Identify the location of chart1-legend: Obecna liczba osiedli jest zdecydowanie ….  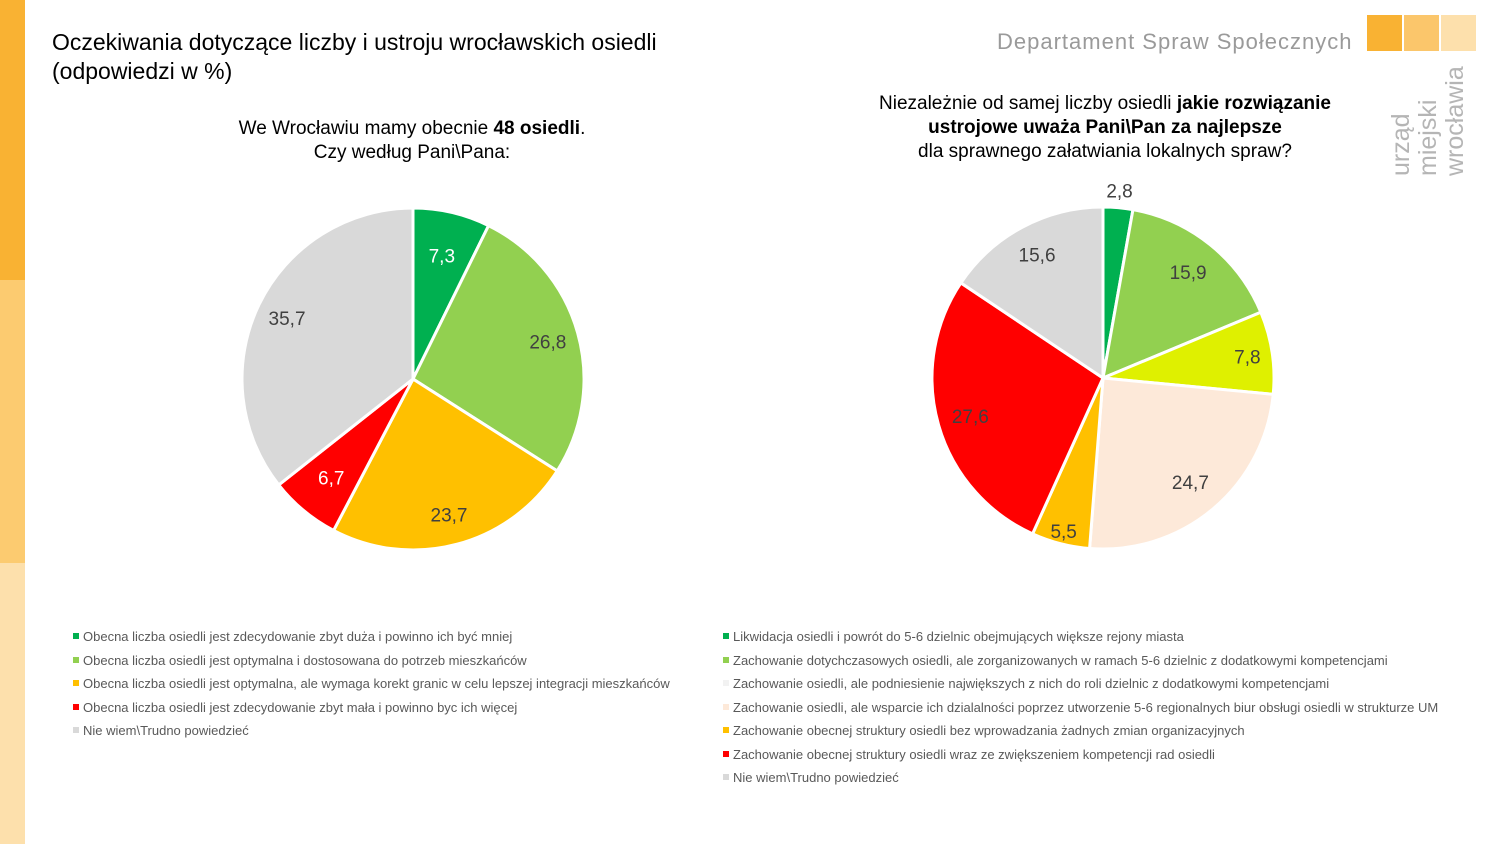
(371, 684).